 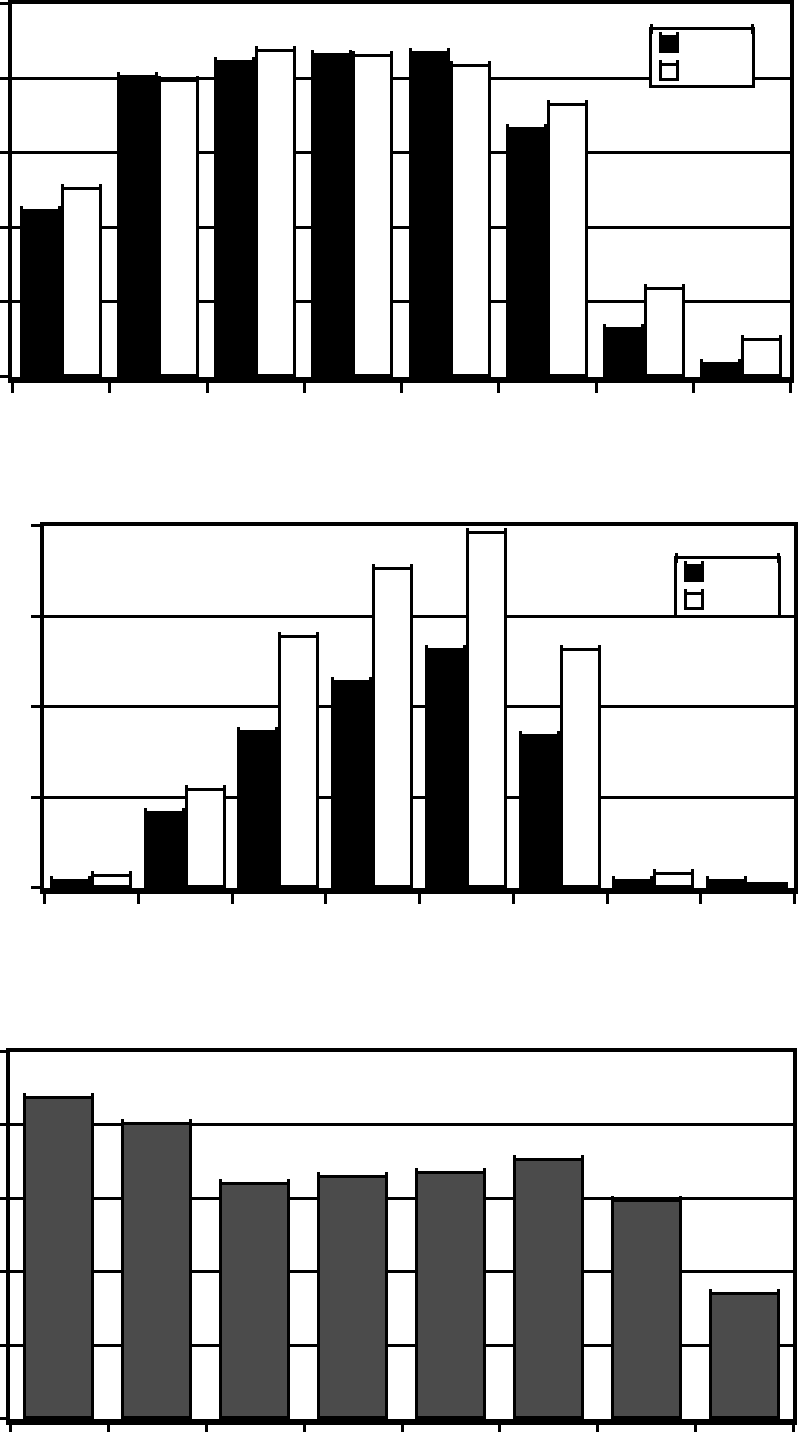 I want to click on legend-swatch-white, so click(x=669, y=70).